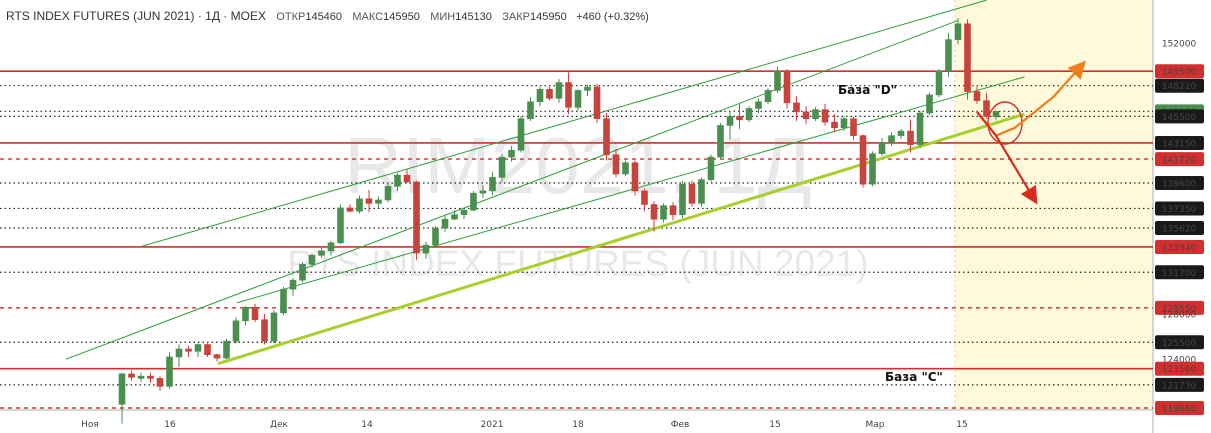  I want to click on time-axis: Ноя 16 Дек 14 2021 18 Фев 15 Мар 15, so click(524, 425).